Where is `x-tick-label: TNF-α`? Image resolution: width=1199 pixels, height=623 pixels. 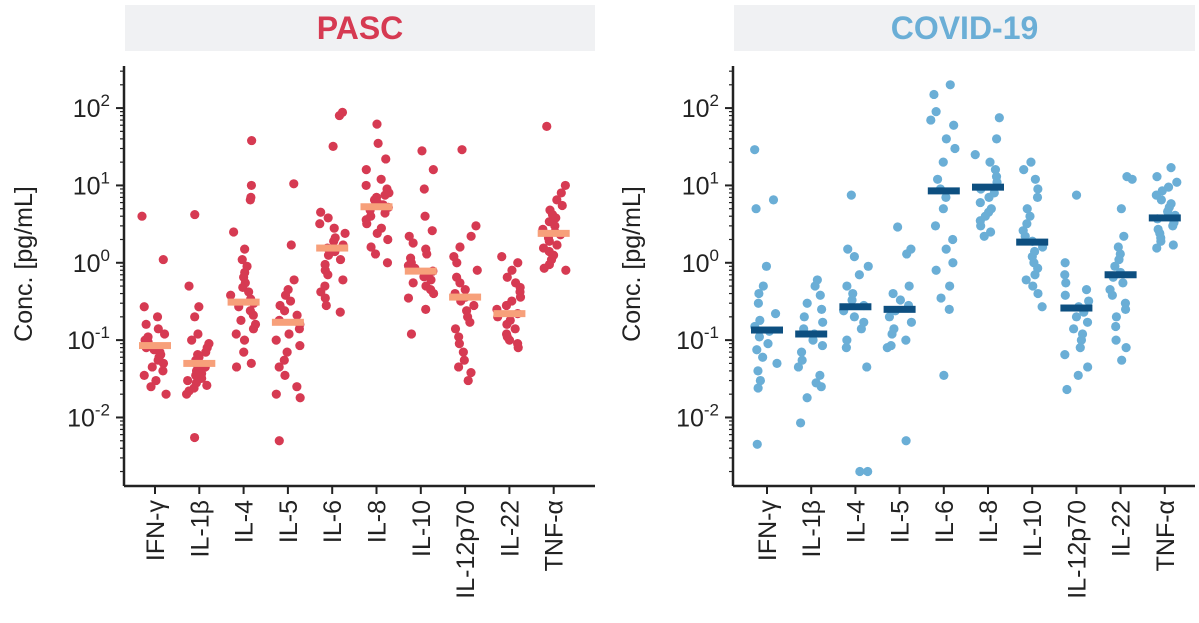 x-tick-label: TNF-α is located at coordinates (555, 535).